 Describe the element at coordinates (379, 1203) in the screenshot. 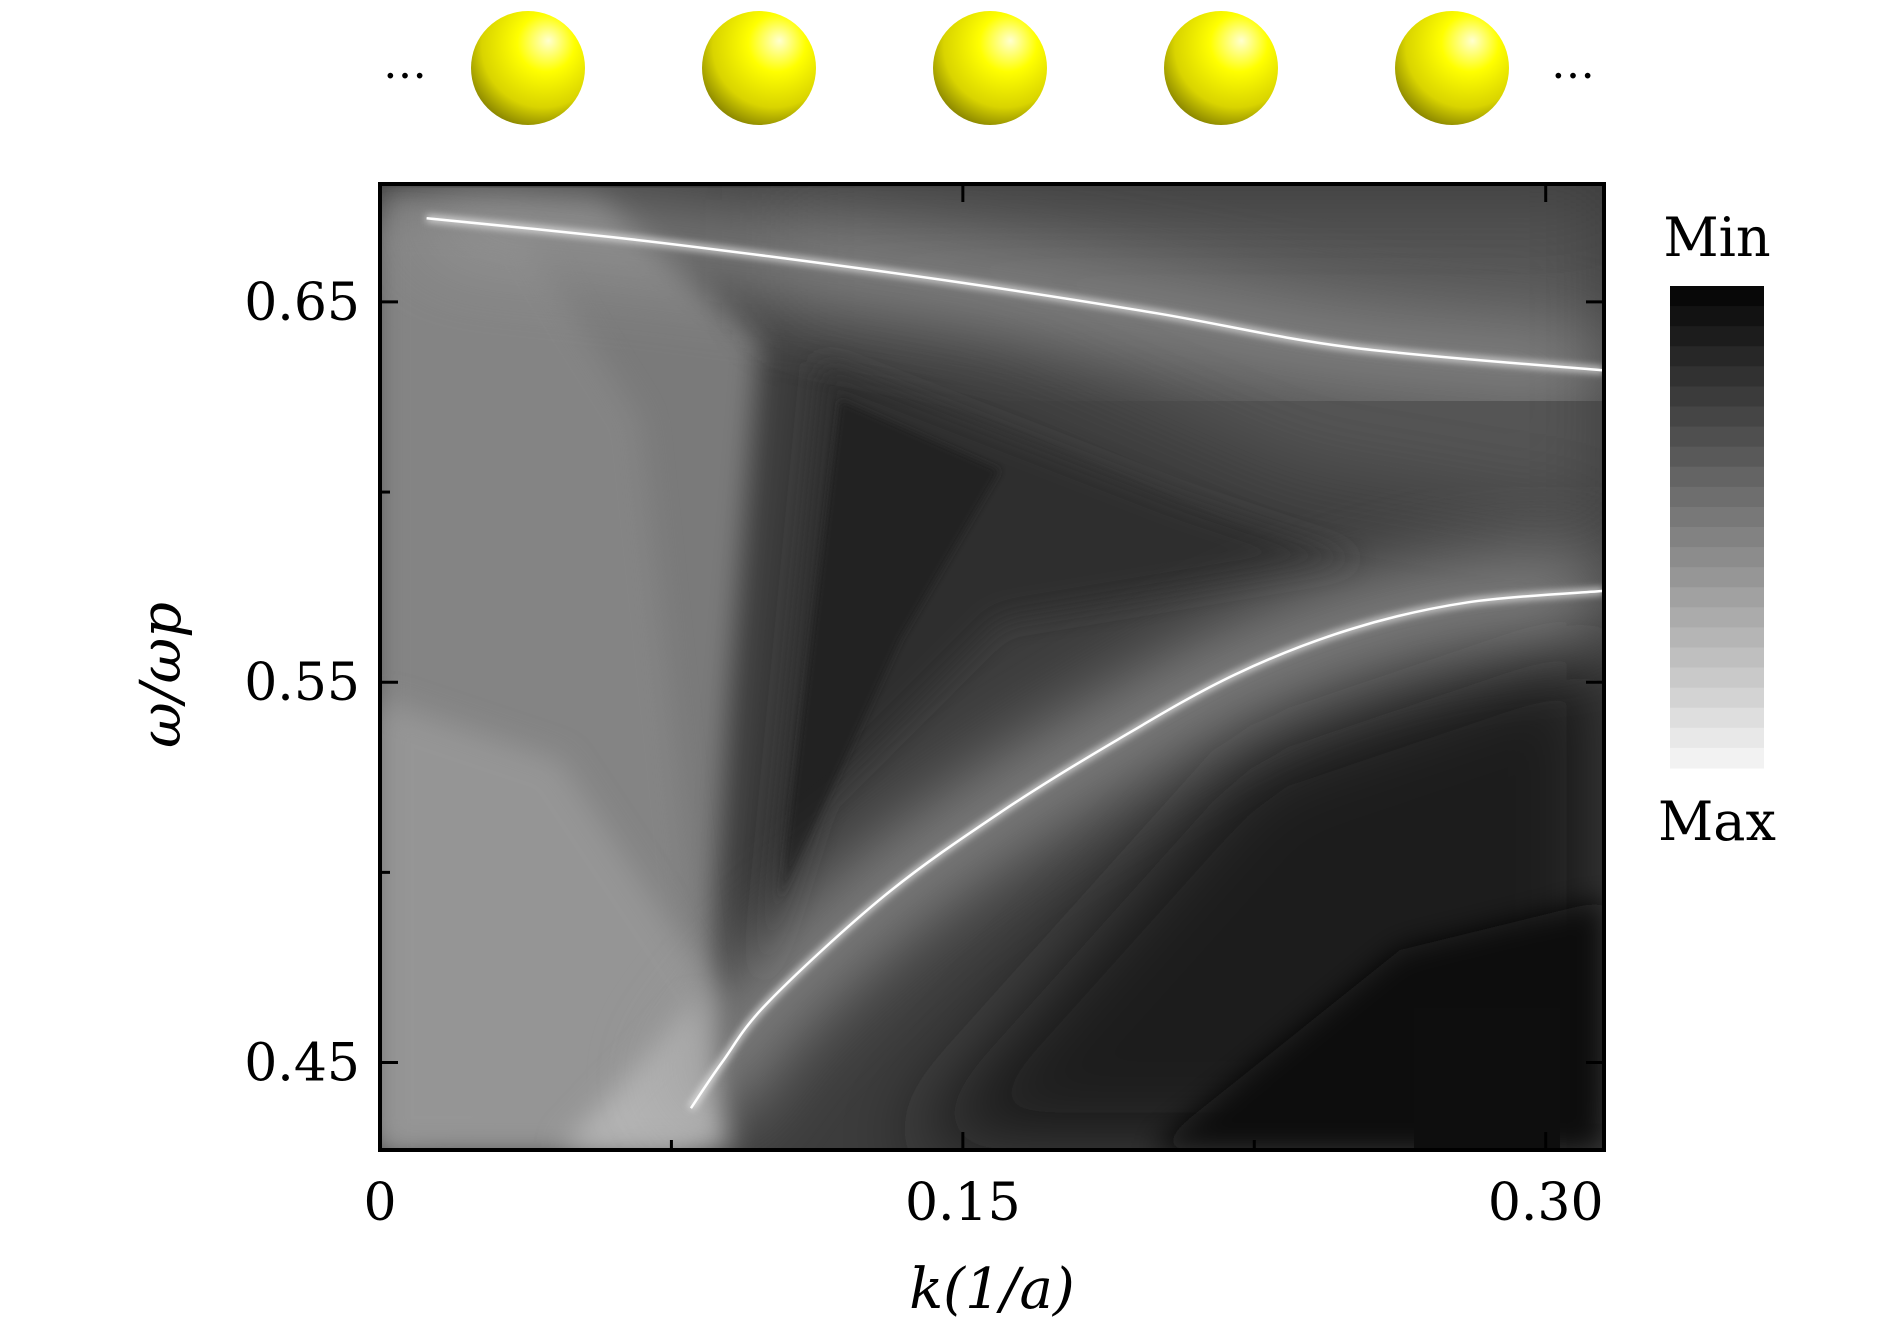

I see `x-tick-label-0: 0` at that location.